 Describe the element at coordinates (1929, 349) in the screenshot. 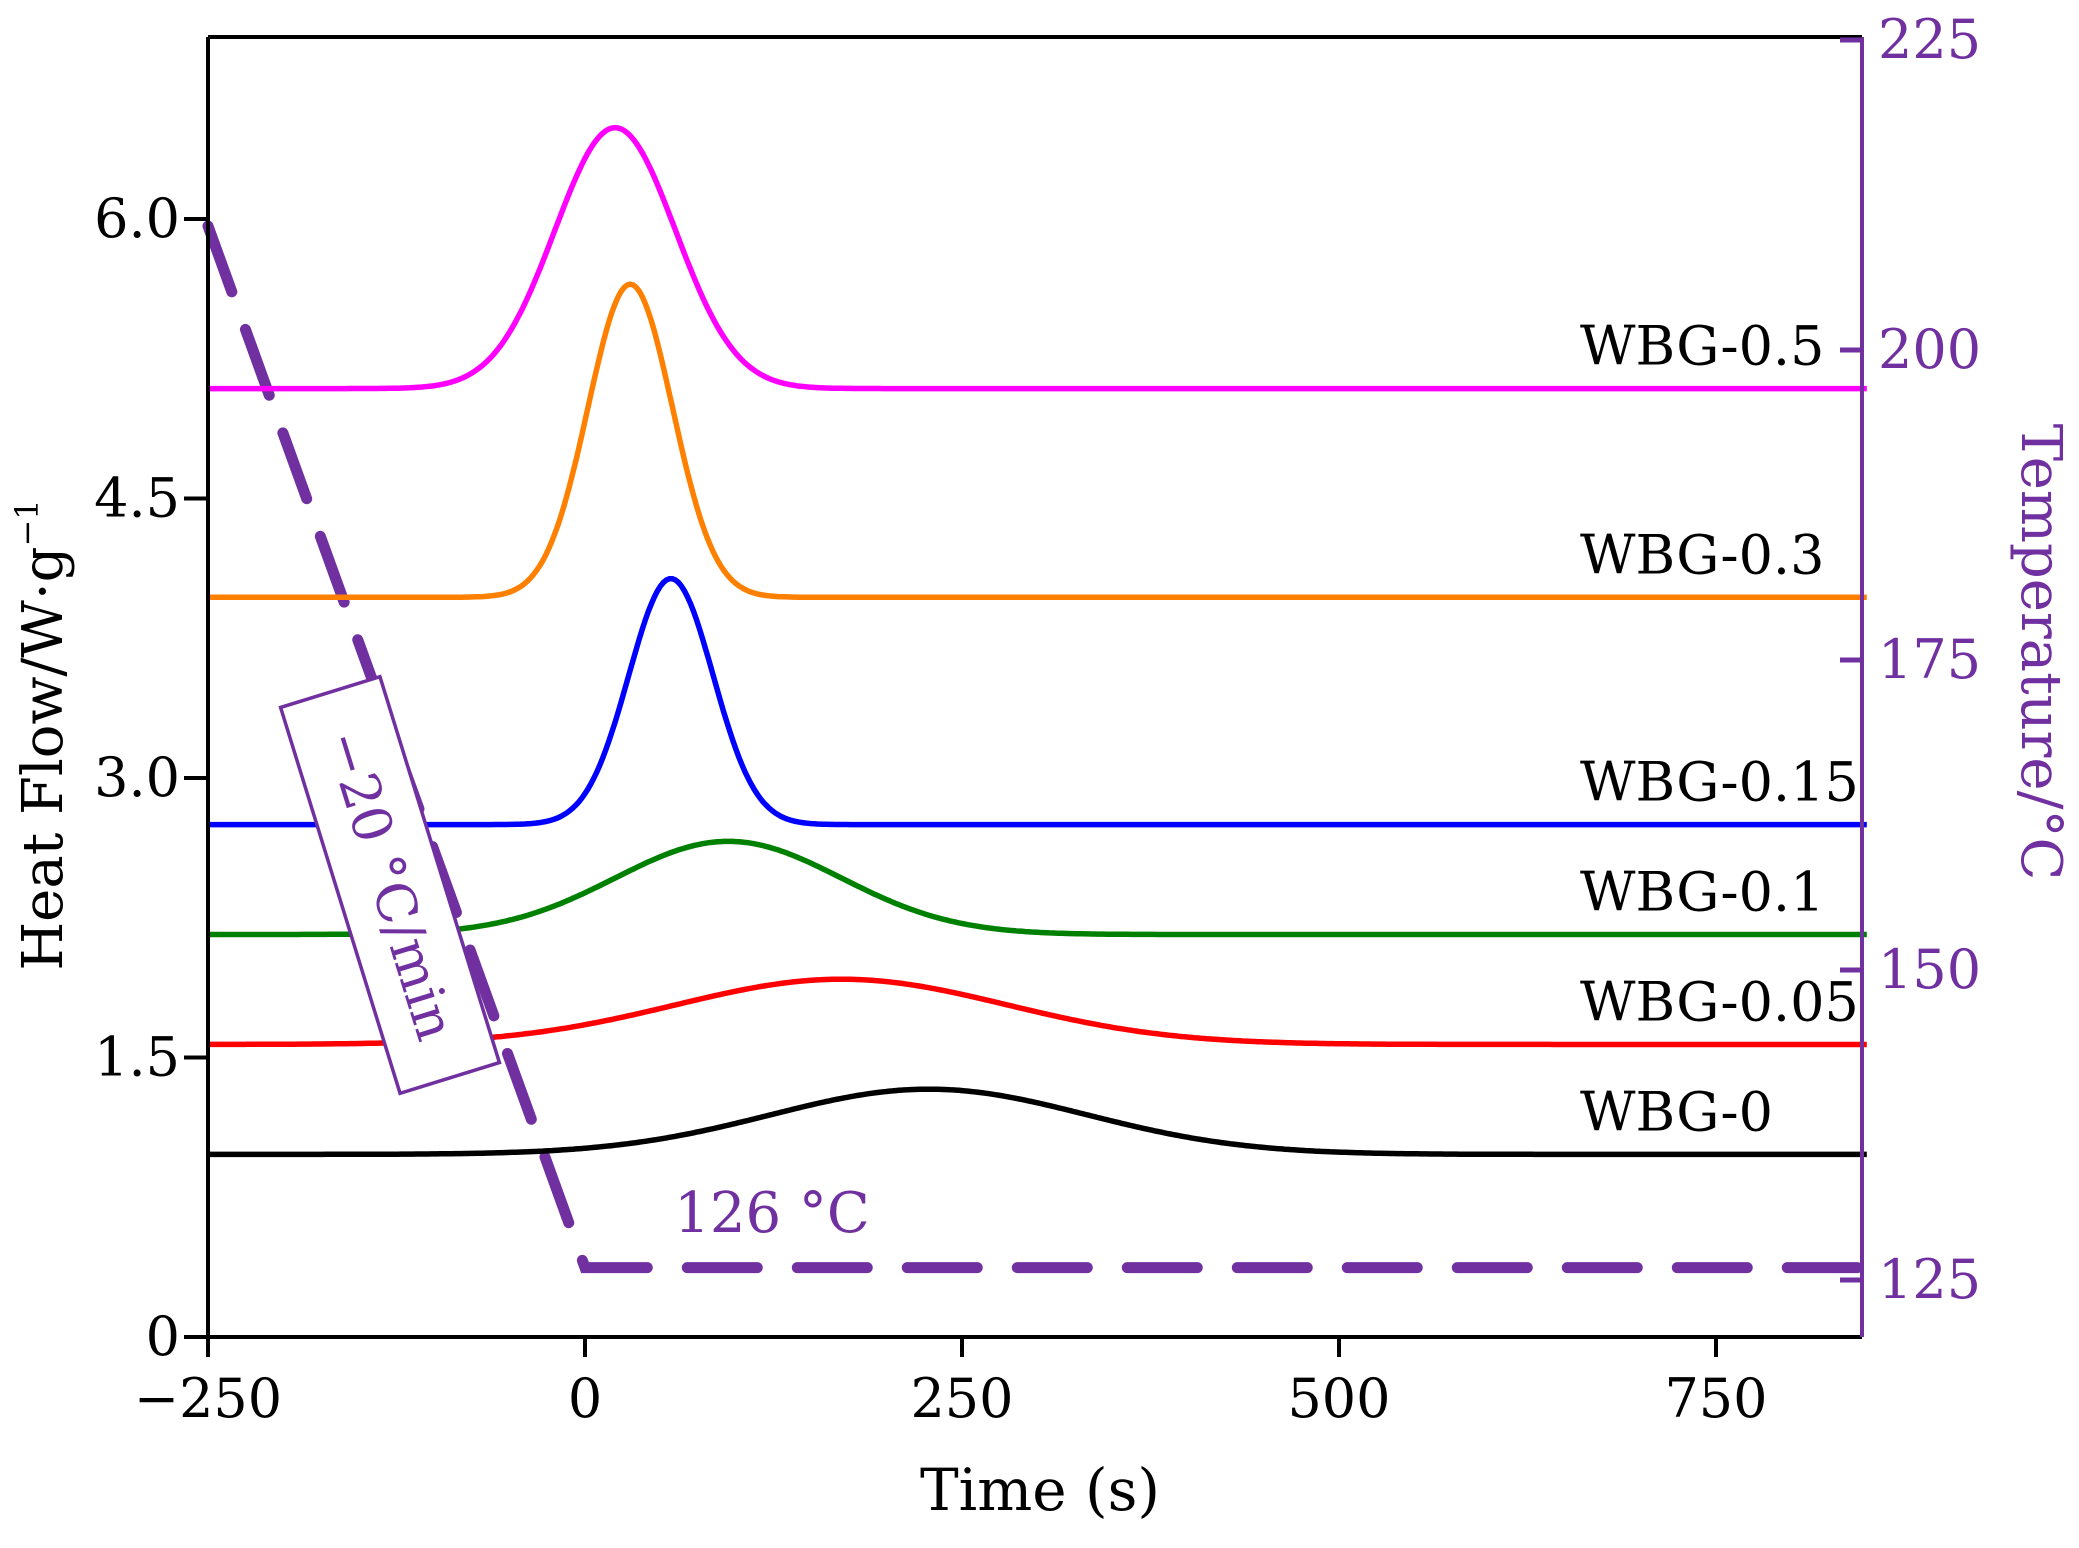

I see `y2-tick-label: 200` at that location.